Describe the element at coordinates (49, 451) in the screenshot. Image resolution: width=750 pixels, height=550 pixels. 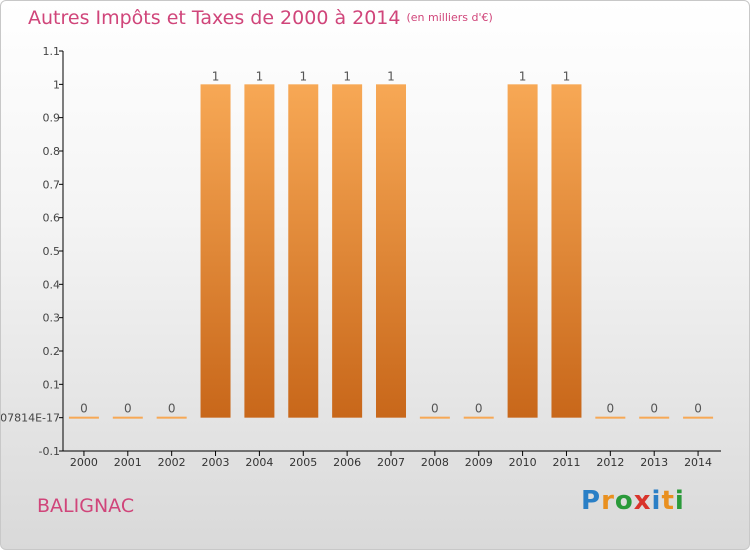
I see `y-tick-label: -0.1` at that location.